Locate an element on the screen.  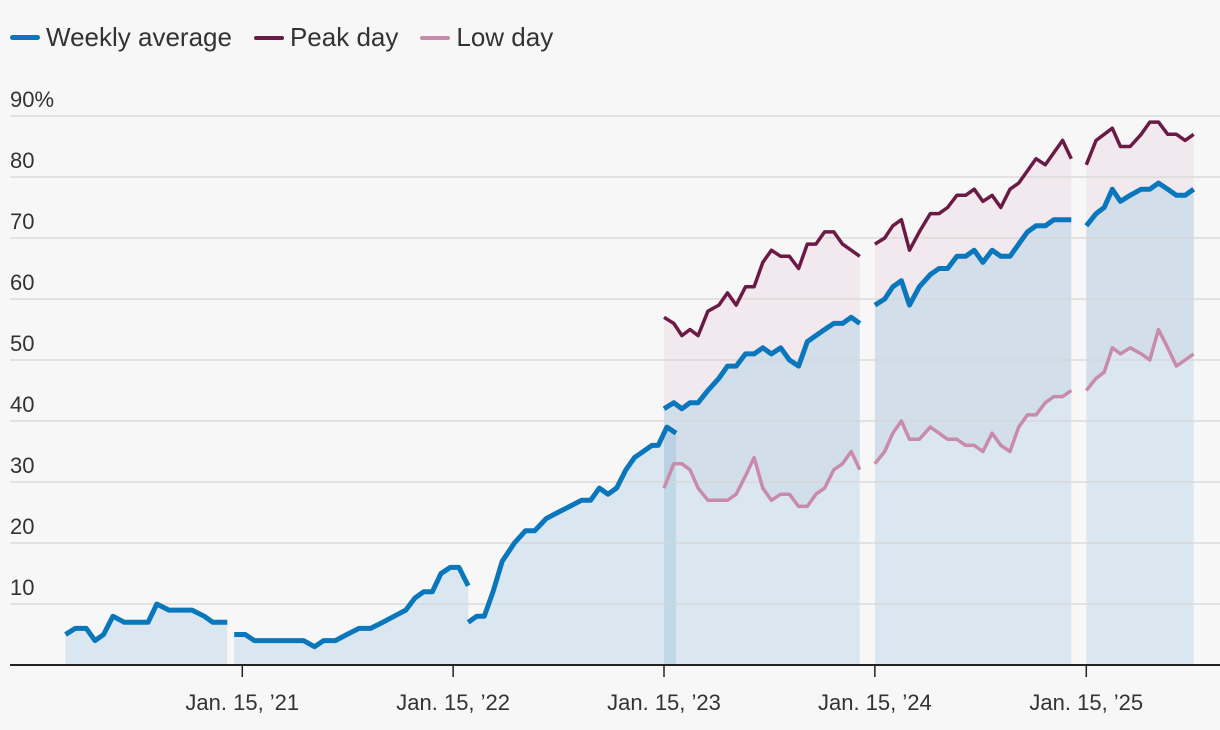
y-tick-label-10: 10 is located at coordinates (22, 587).